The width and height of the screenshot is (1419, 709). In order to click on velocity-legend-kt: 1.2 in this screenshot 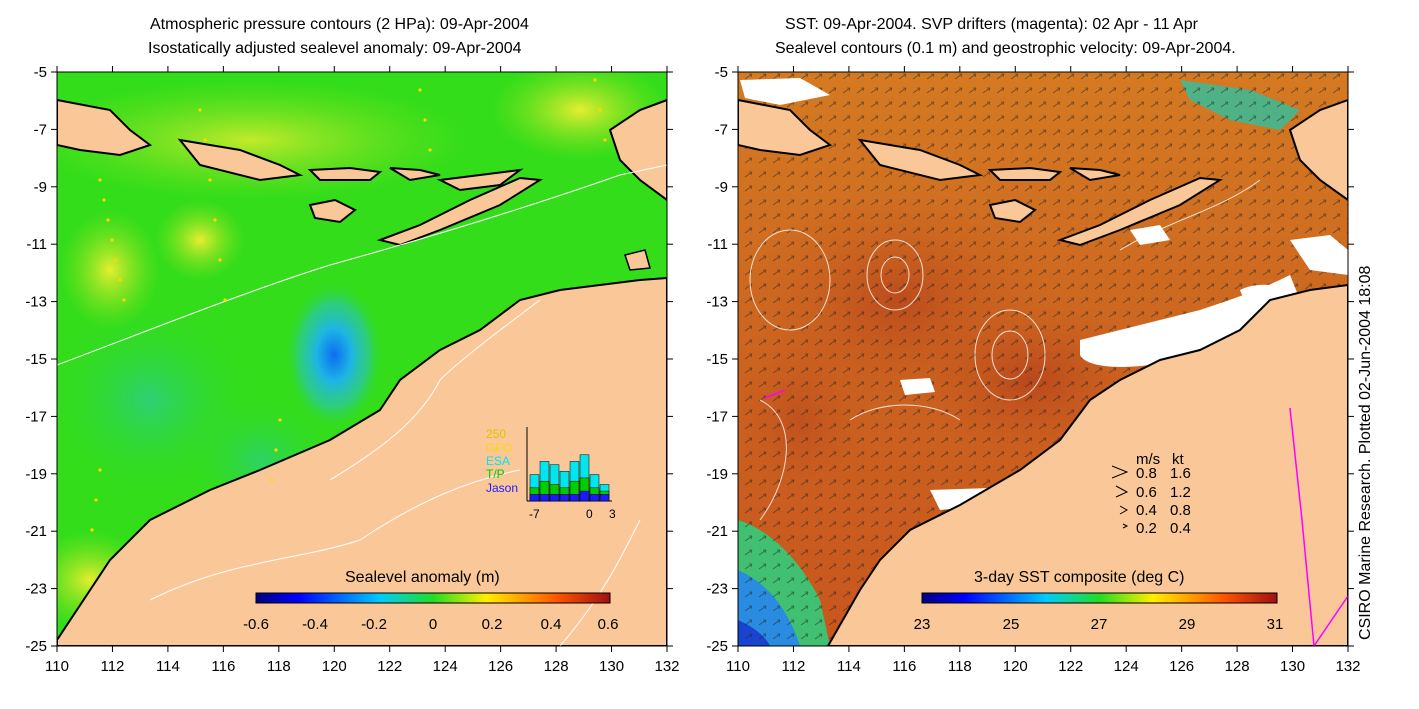, I will do `click(1180, 492)`.